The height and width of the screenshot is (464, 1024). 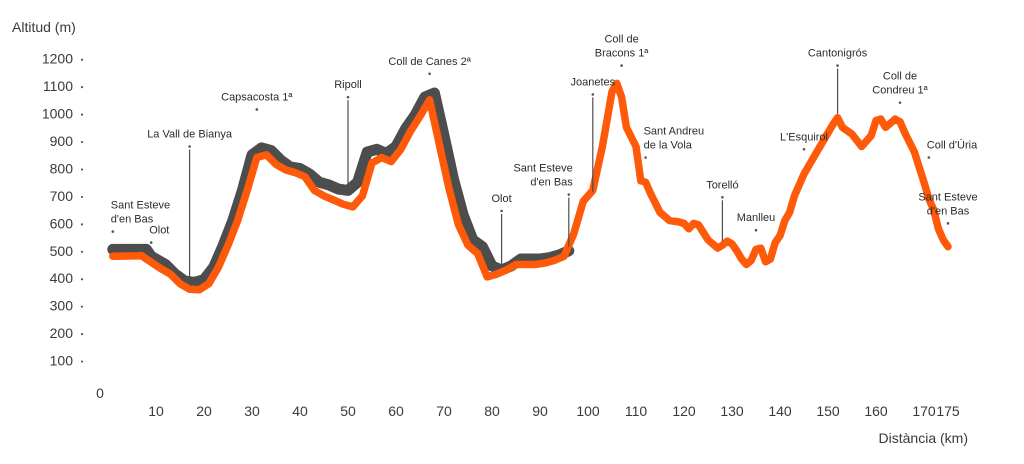 I want to click on annotation-label: de la Vola, so click(x=668, y=146).